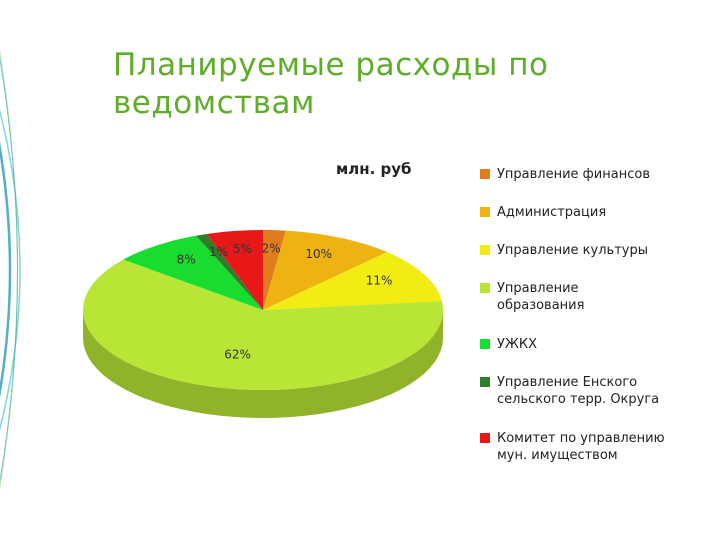 Image resolution: width=720 pixels, height=540 pixels. What do you see at coordinates (374, 169) in the screenshot?
I see `chart-subtitle: млн. руб` at bounding box center [374, 169].